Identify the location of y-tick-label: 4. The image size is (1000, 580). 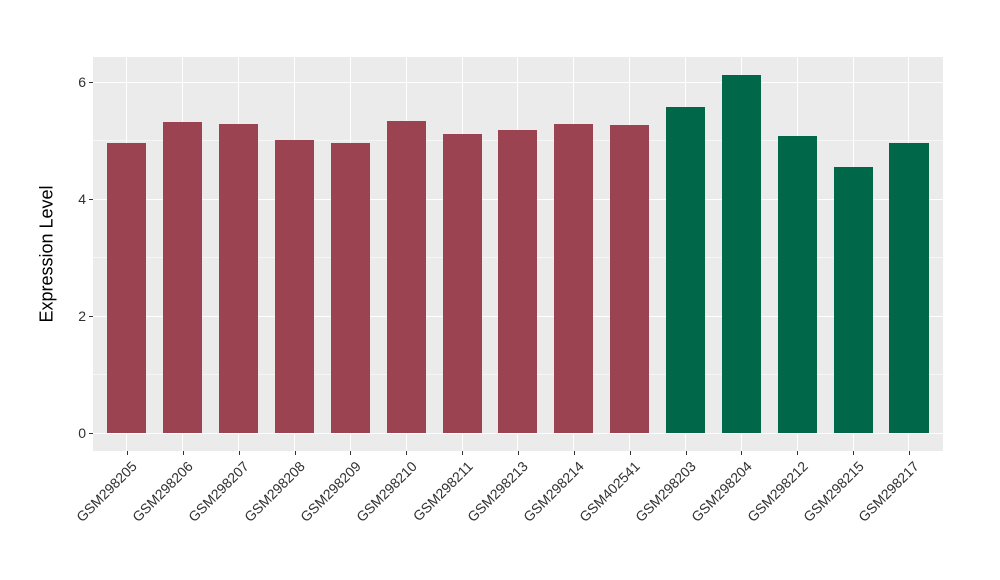
(82, 198).